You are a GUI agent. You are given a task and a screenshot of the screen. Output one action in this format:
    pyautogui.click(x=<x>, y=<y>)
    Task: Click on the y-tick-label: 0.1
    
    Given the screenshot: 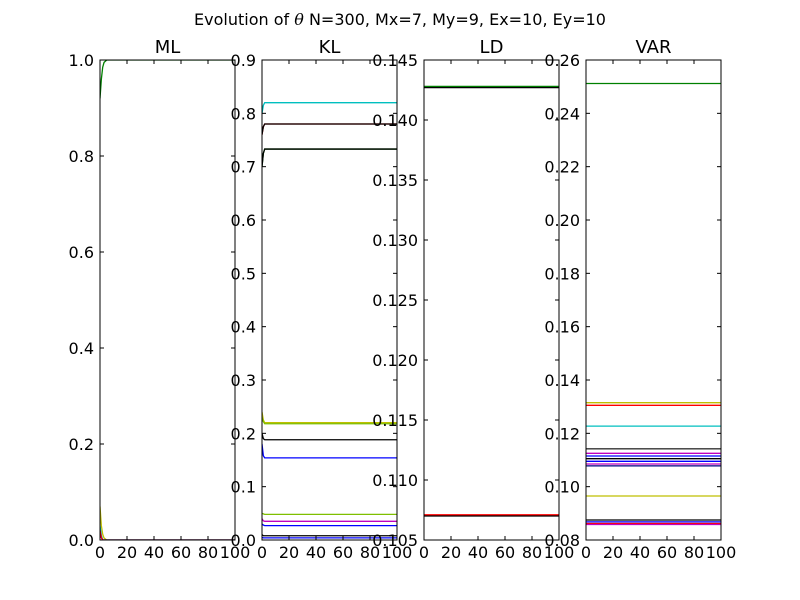 What is the action you would take?
    pyautogui.click(x=243, y=487)
    